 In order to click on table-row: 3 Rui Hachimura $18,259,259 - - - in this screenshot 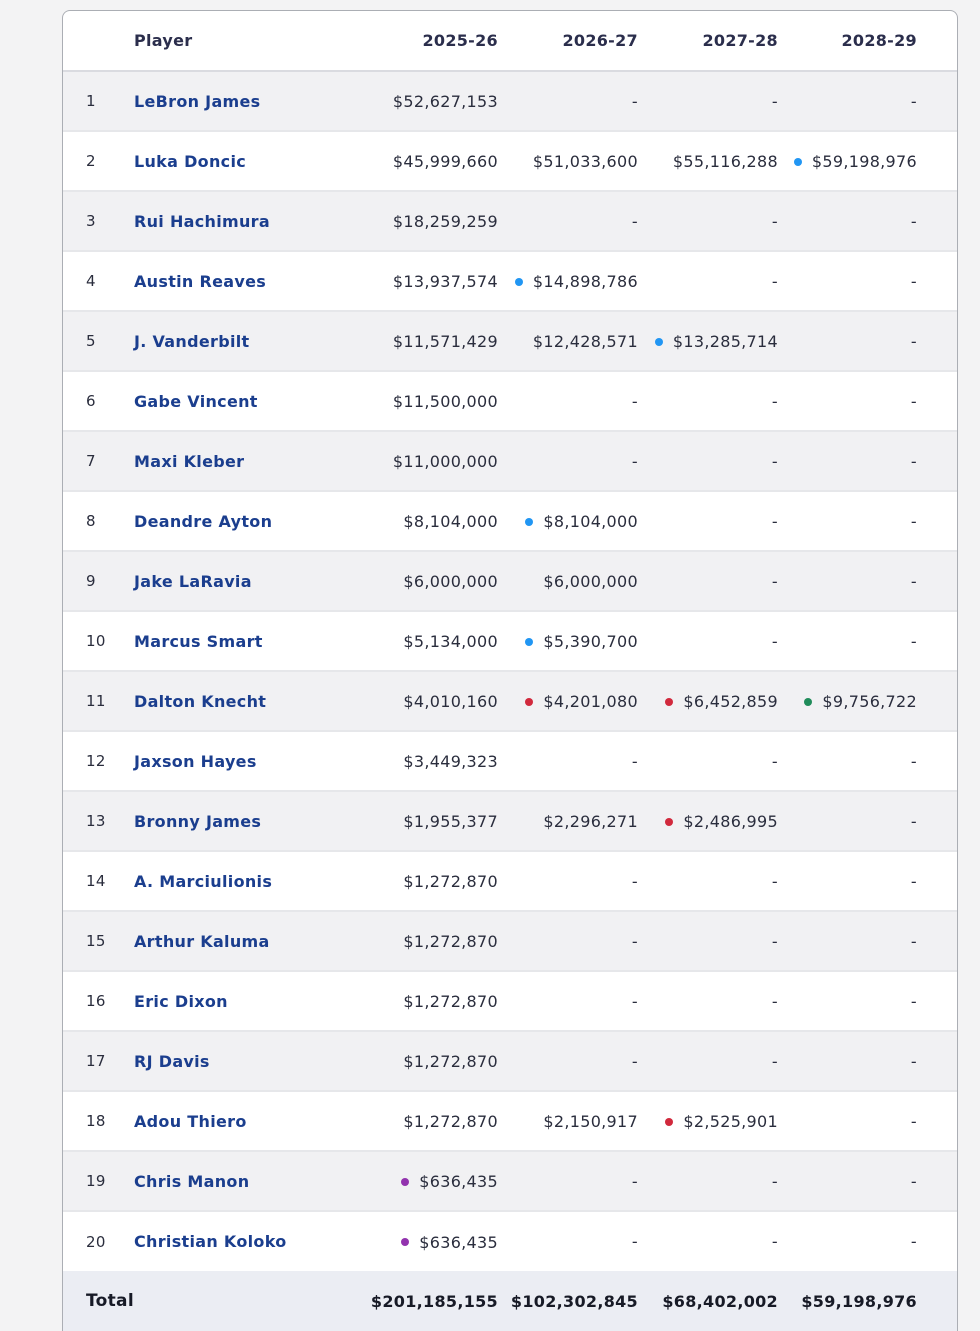, I will do `click(510, 221)`.